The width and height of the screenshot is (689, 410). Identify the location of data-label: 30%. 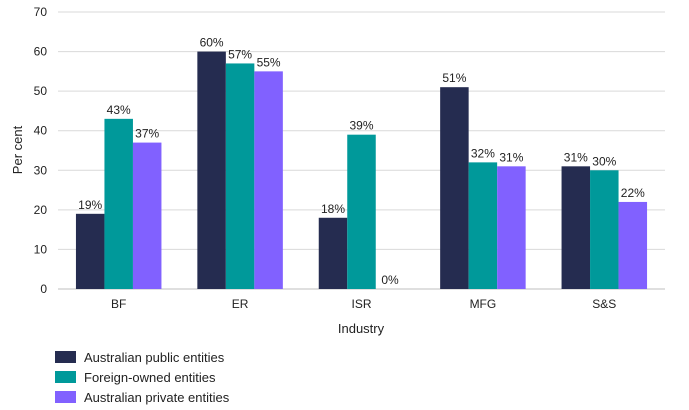
(604, 161).